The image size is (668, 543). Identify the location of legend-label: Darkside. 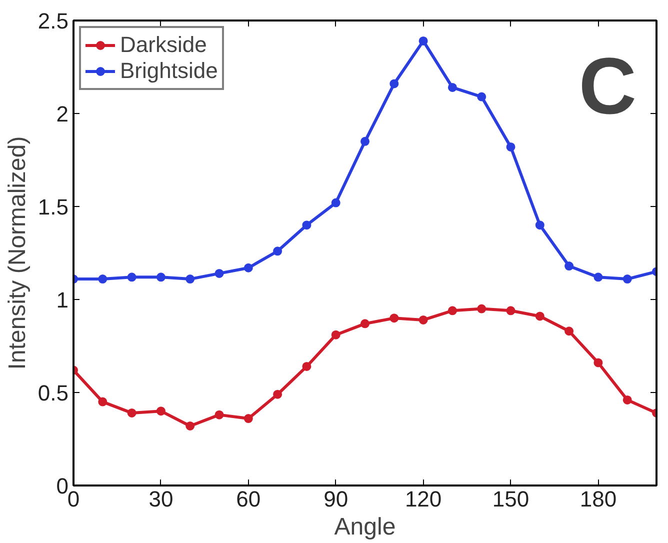
(163, 45).